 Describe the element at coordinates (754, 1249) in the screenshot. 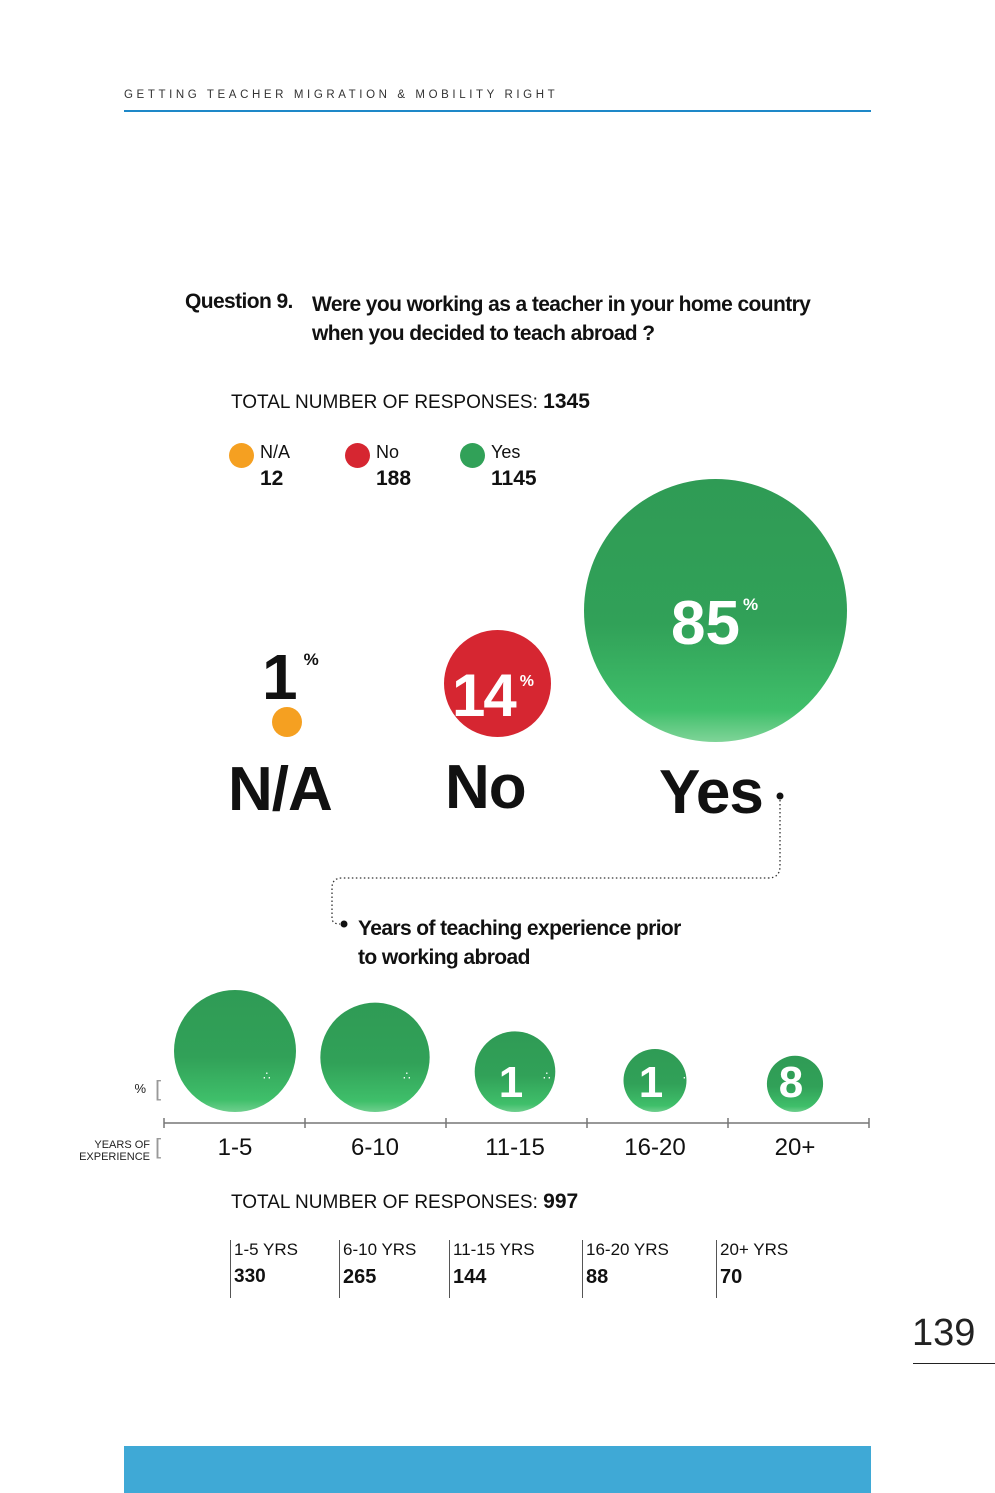

I see `table-col-label: 20+ YRS` at that location.